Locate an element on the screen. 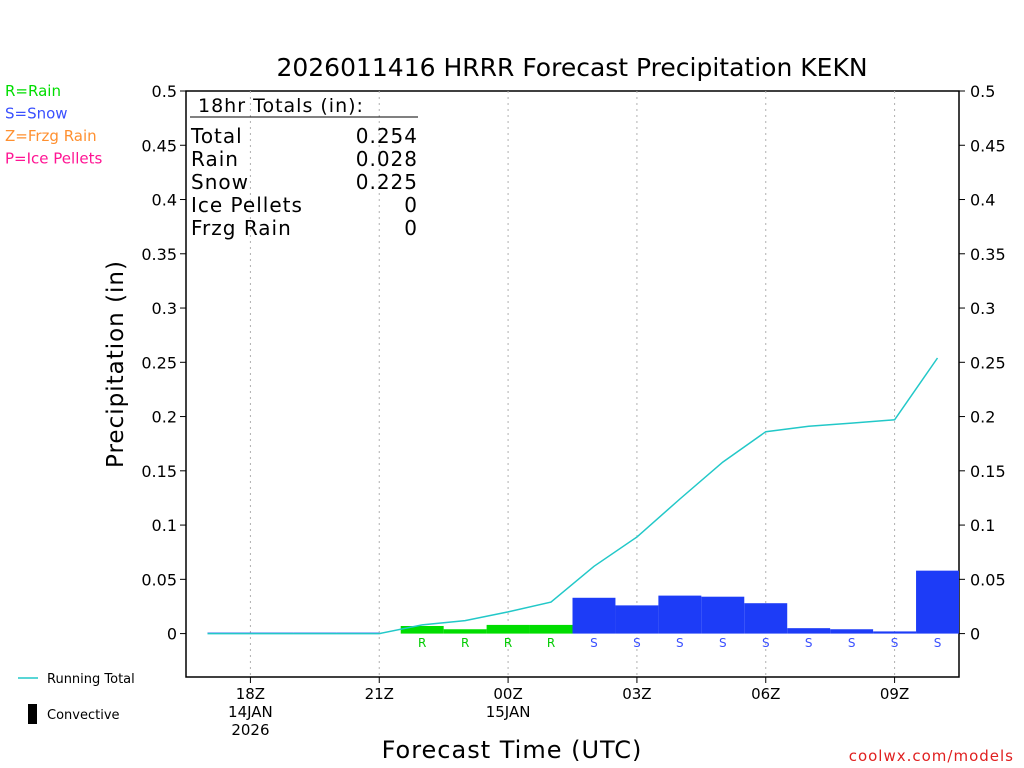 Image resolution: width=1024 pixels, height=768 pixels. precip-bars is located at coordinates (583, 602).